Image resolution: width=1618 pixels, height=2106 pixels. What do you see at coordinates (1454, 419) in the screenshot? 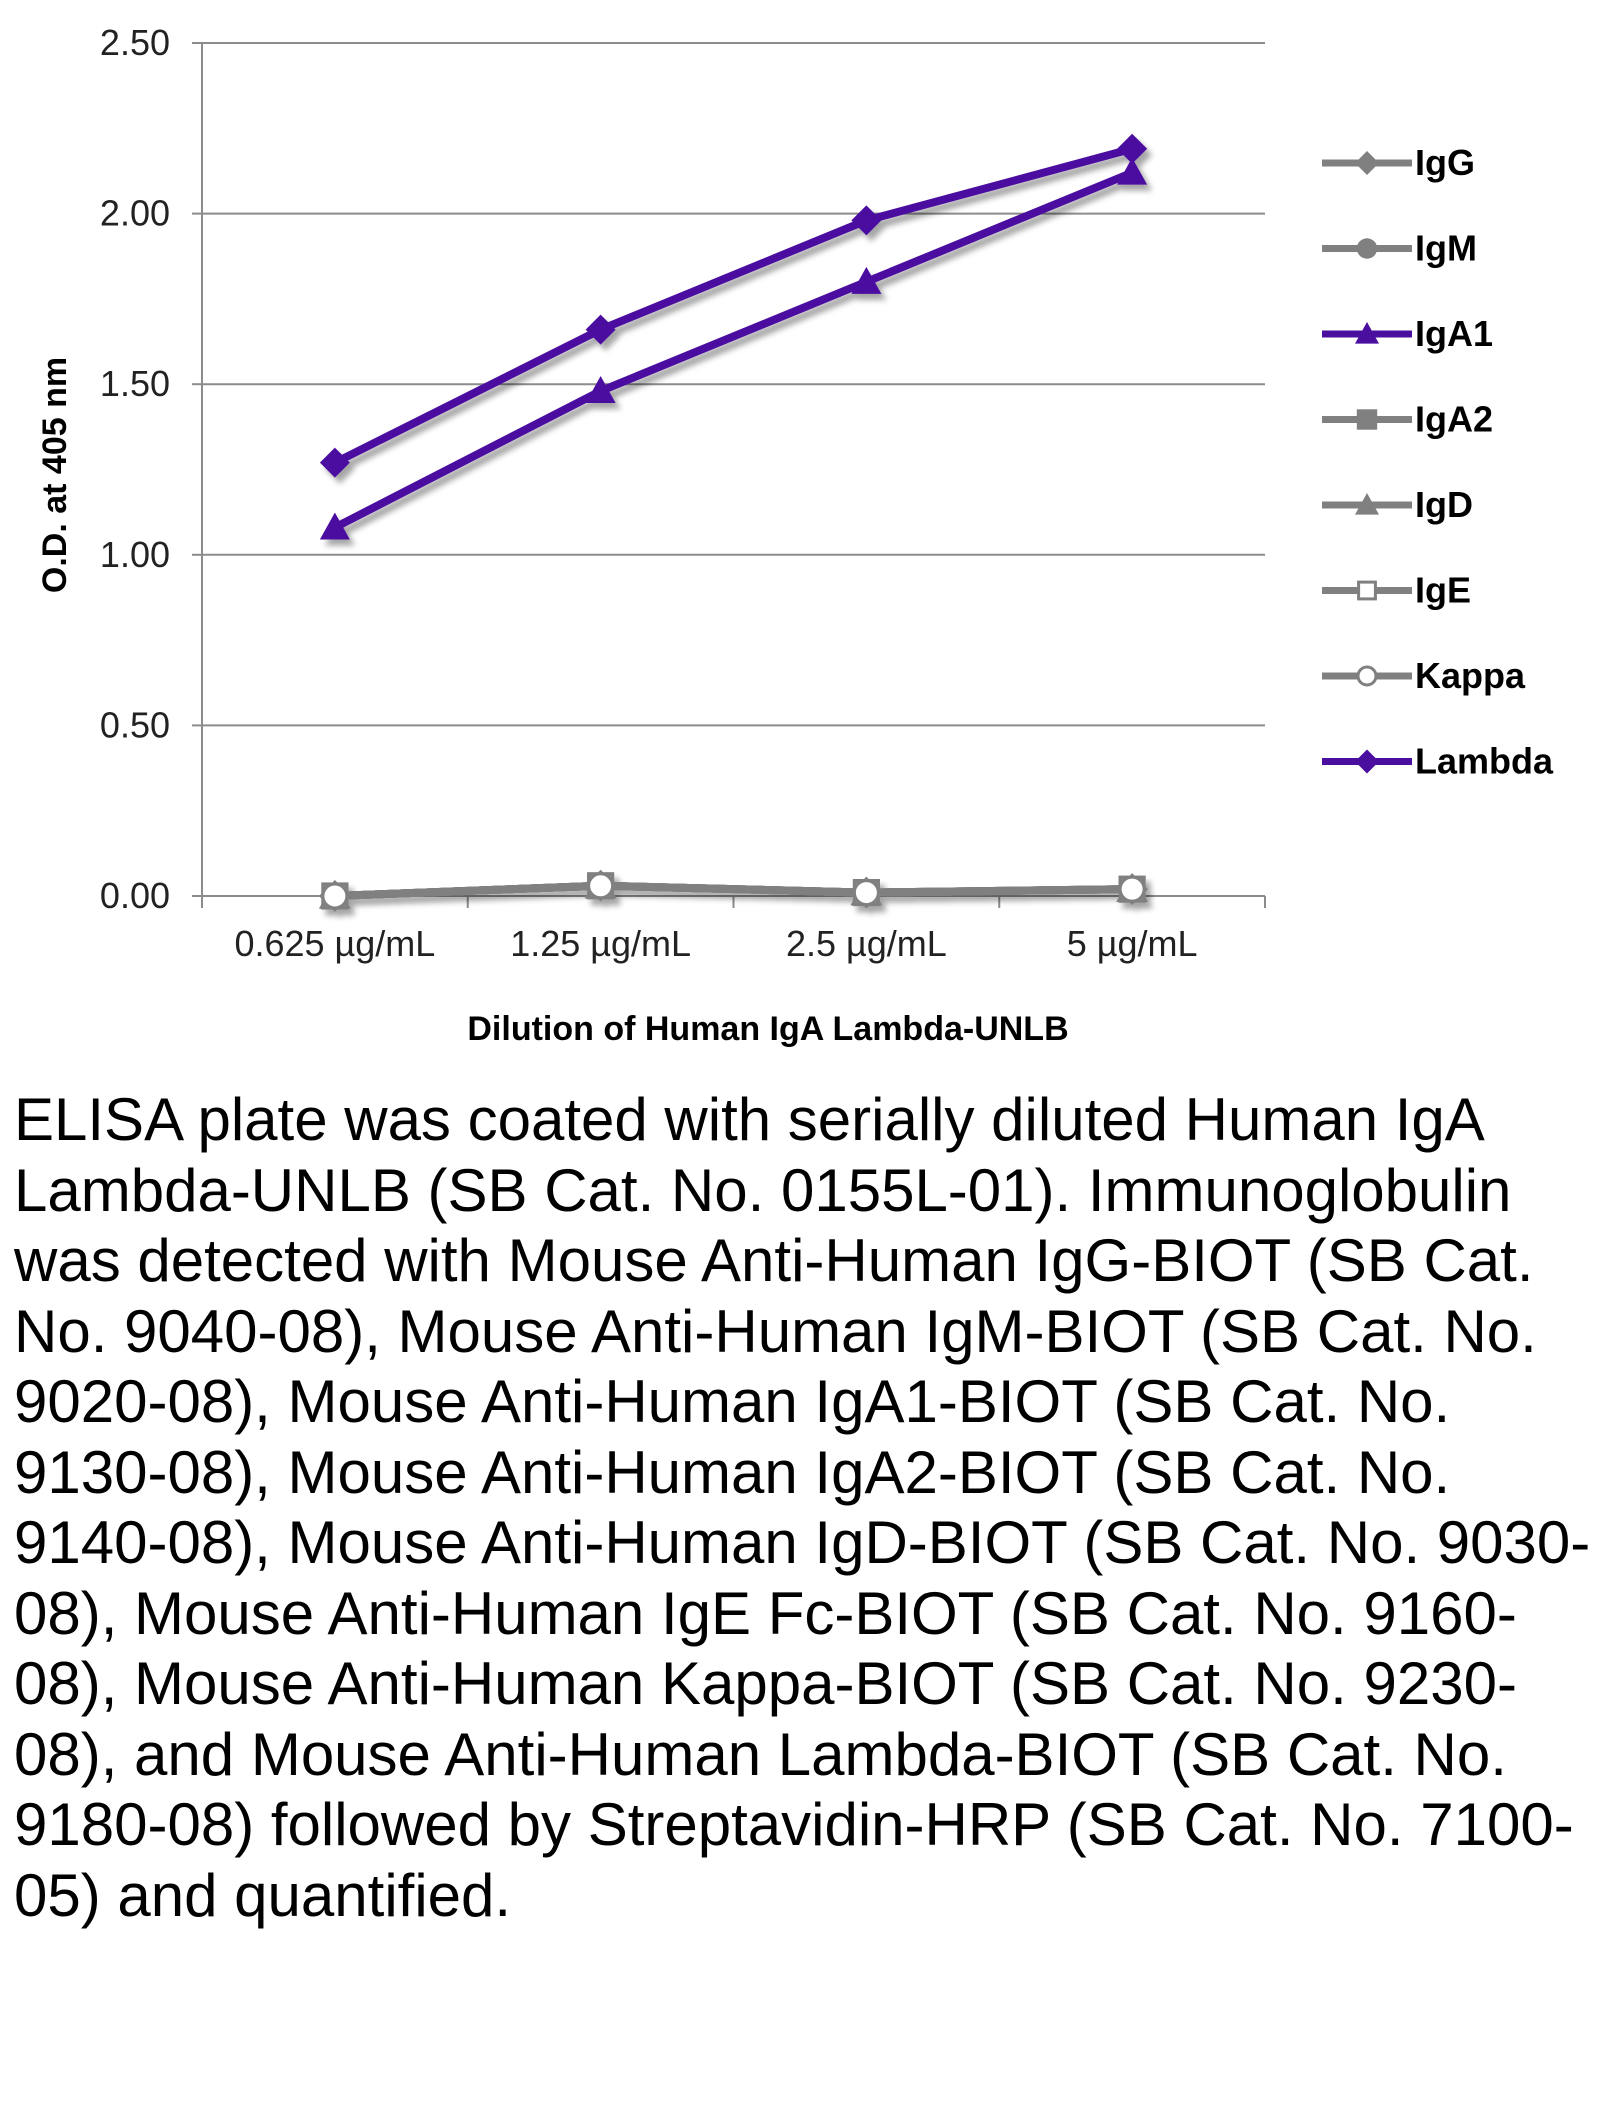
I see `legend-label: IgA2` at bounding box center [1454, 419].